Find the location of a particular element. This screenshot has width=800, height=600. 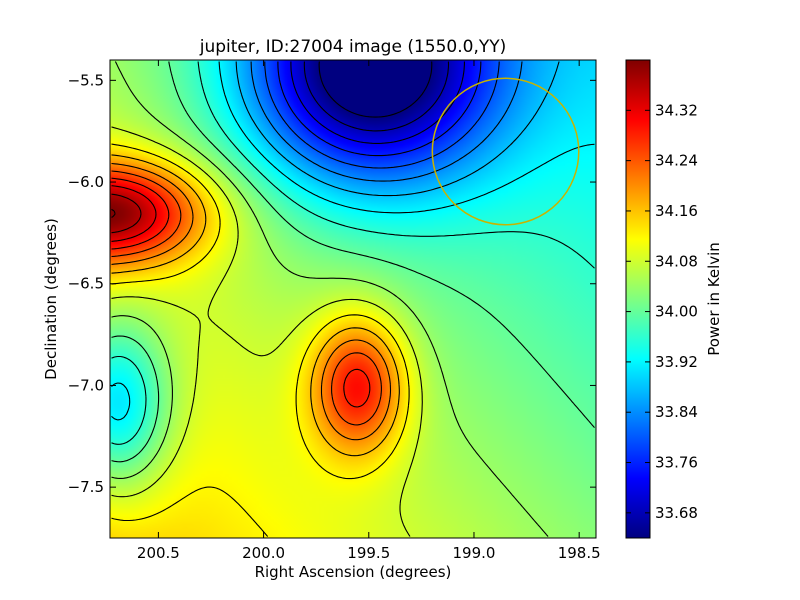

colorbar-tick-label: 34.24 is located at coordinates (676, 161).